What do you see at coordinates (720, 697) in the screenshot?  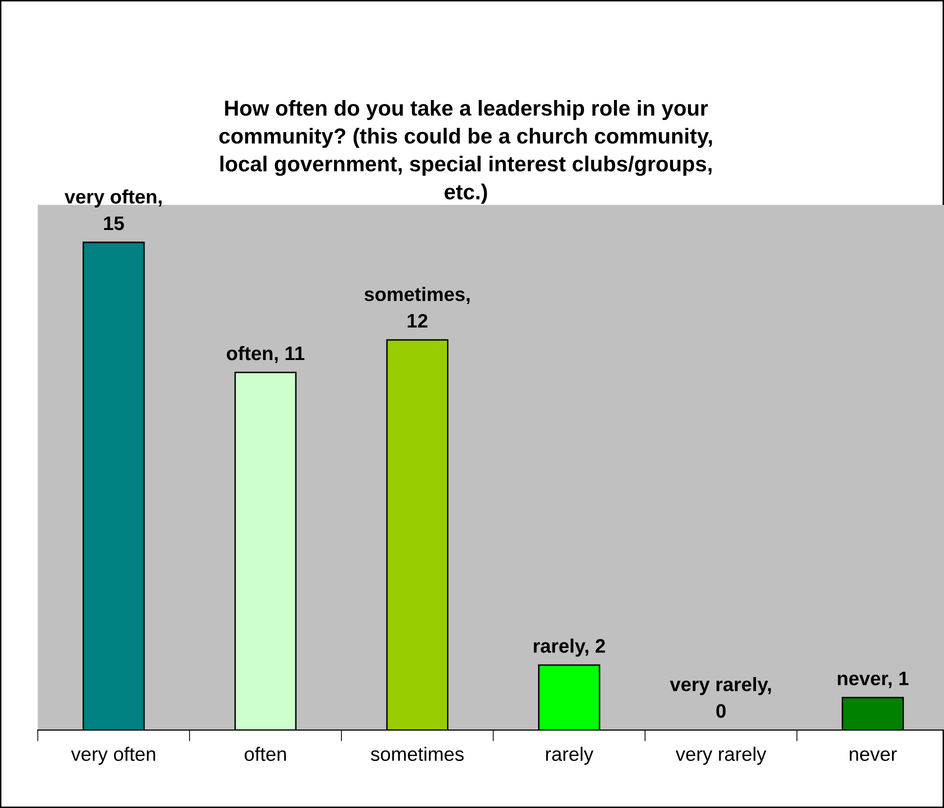 I see `data-label: very rarely, 0` at bounding box center [720, 697].